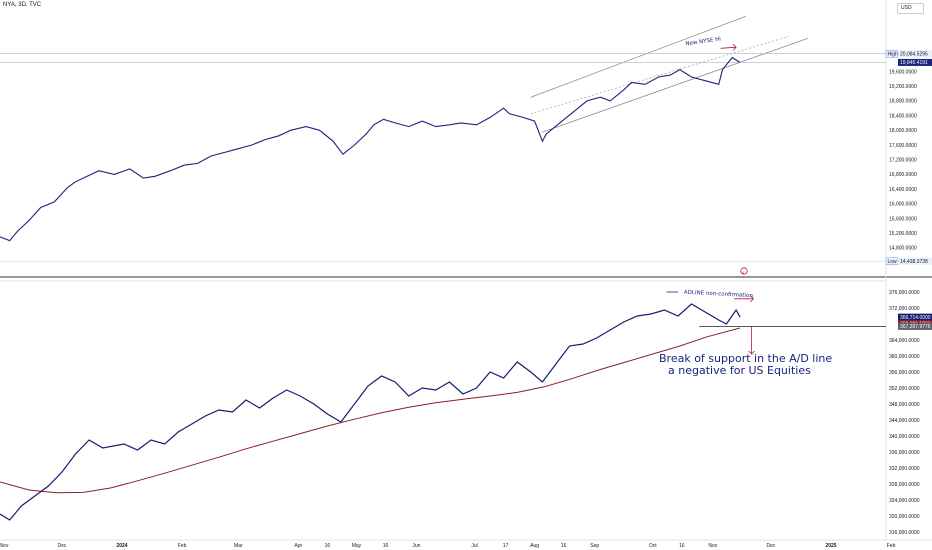  I want to click on time-tick-label: 17, so click(506, 546).